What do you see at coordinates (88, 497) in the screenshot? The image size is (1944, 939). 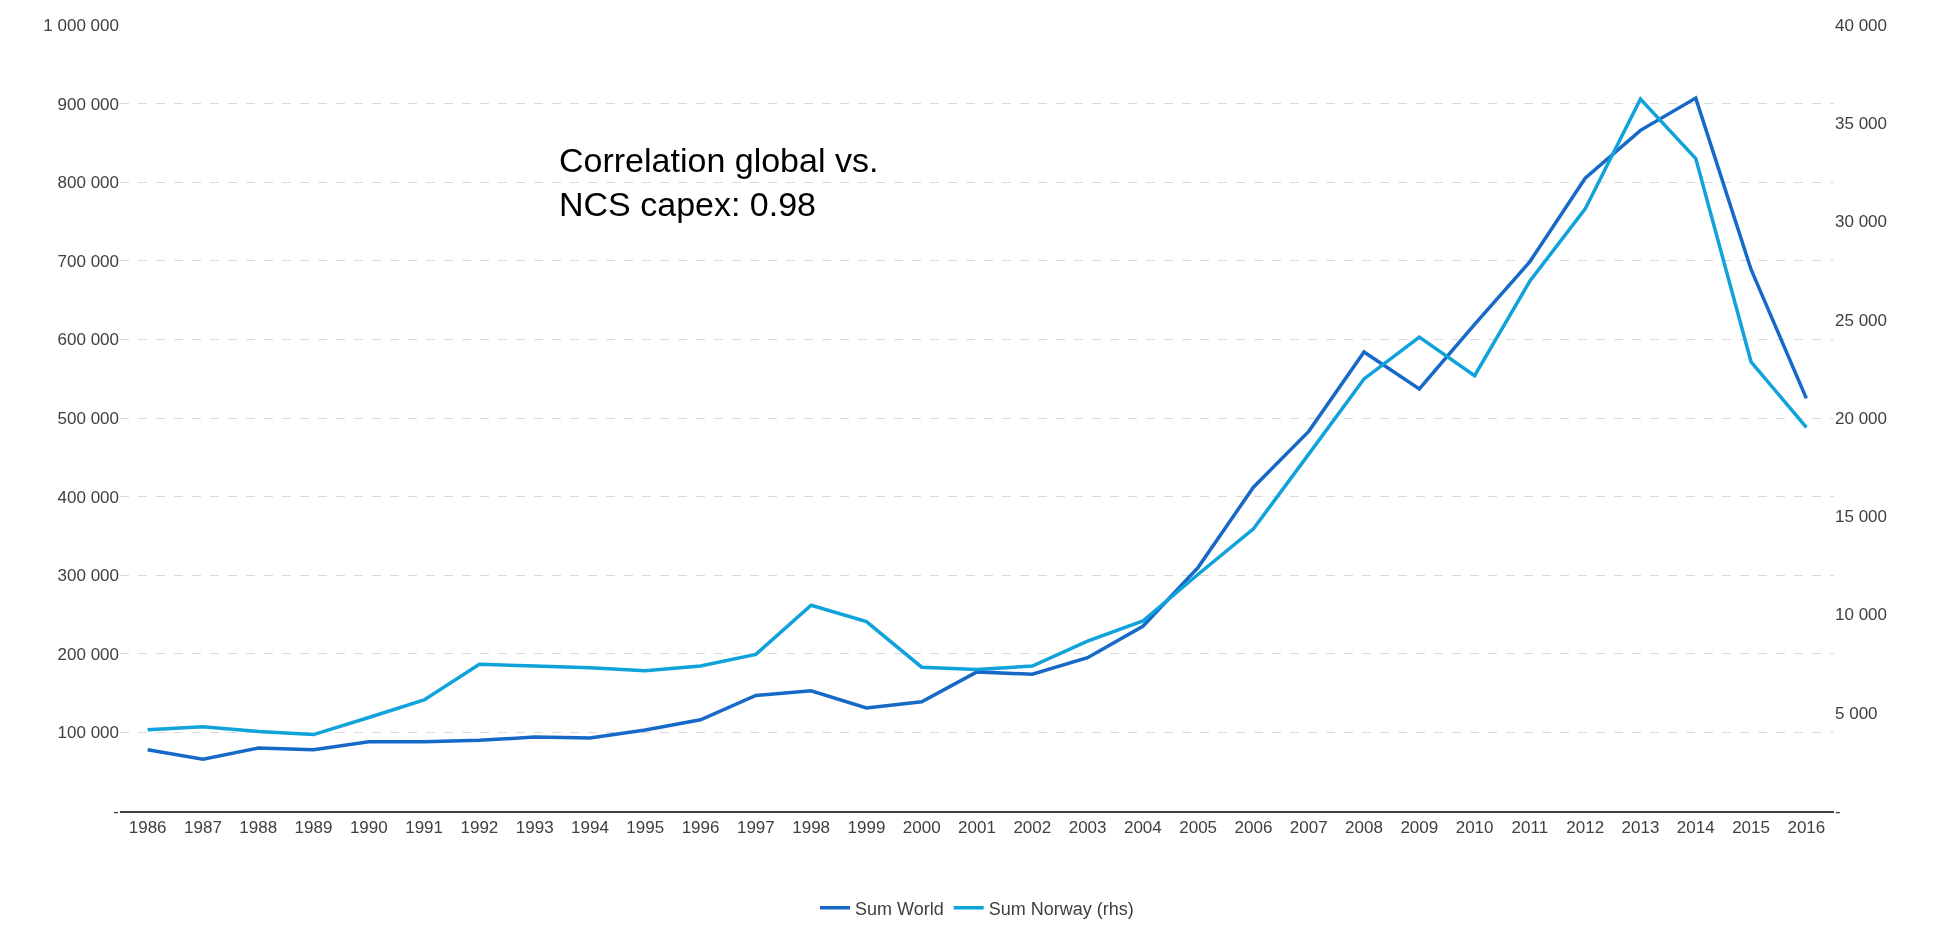 I see `y-tick-label: 400 000` at bounding box center [88, 497].